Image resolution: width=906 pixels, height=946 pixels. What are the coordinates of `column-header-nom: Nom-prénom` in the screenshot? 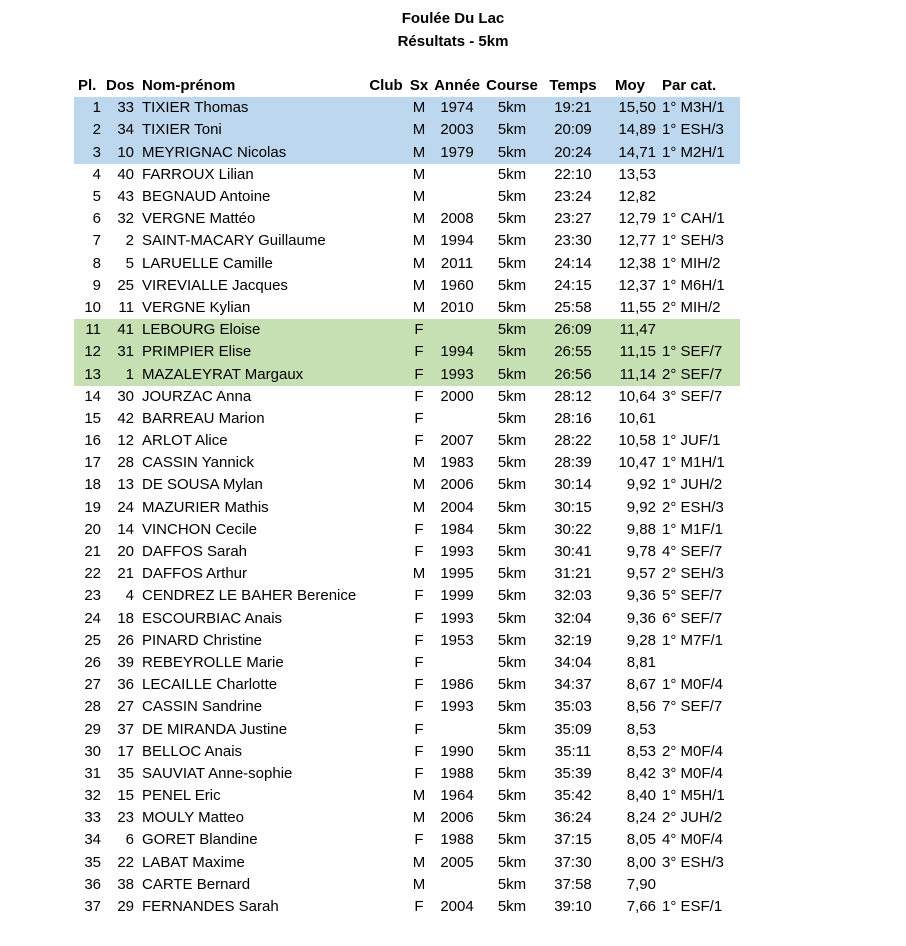 It's located at (189, 86).